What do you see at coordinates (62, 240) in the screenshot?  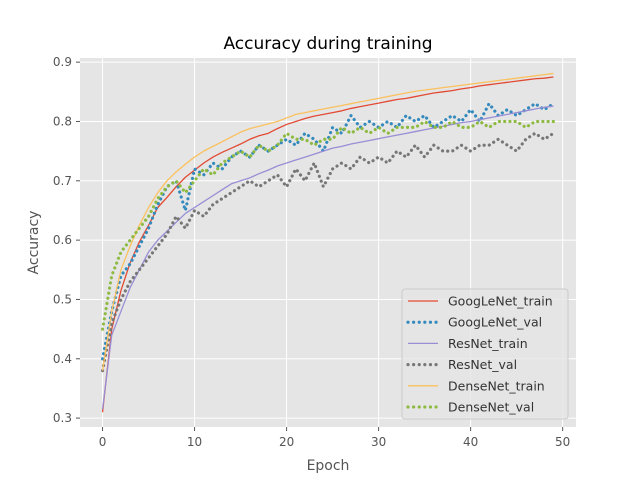 I see `y-tick-label: 0.6` at bounding box center [62, 240].